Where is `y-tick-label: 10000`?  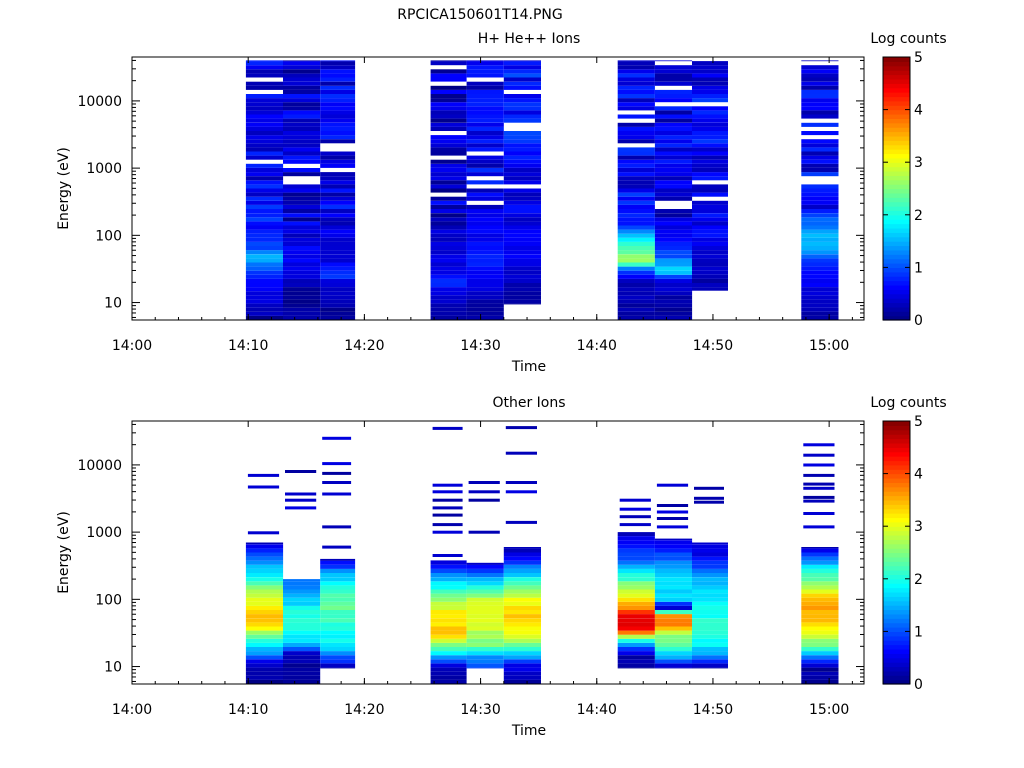 y-tick-label: 10000 is located at coordinates (99, 466).